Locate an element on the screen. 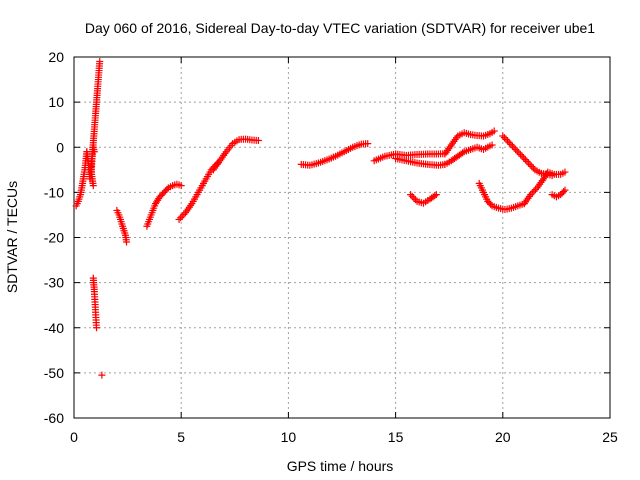  x-tick-label: 5 is located at coordinates (181, 437).